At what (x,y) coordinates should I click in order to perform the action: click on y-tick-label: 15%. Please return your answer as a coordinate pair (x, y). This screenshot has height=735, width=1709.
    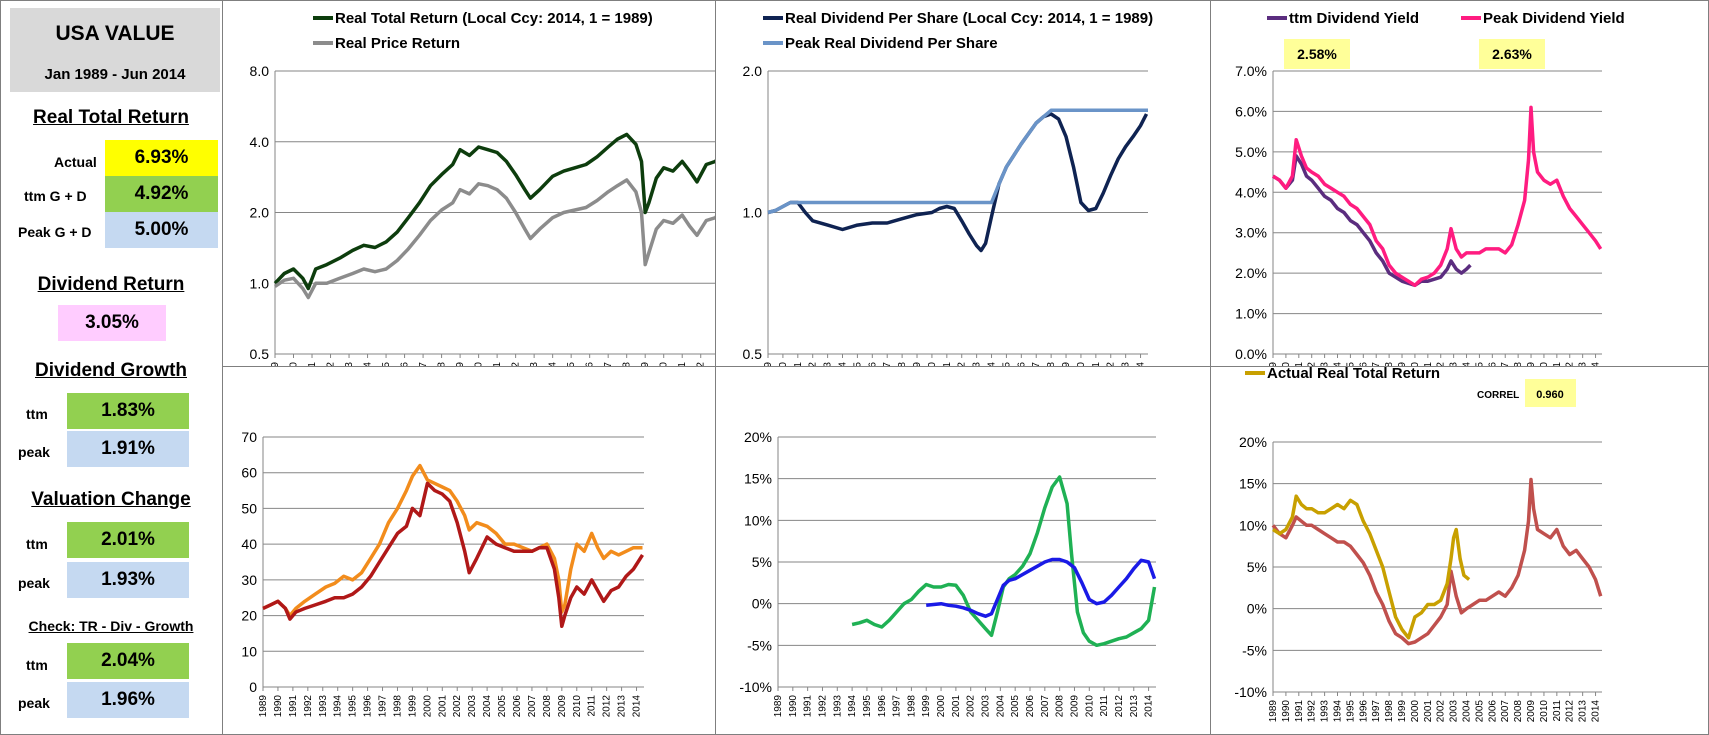
    Looking at the image, I should click on (758, 479).